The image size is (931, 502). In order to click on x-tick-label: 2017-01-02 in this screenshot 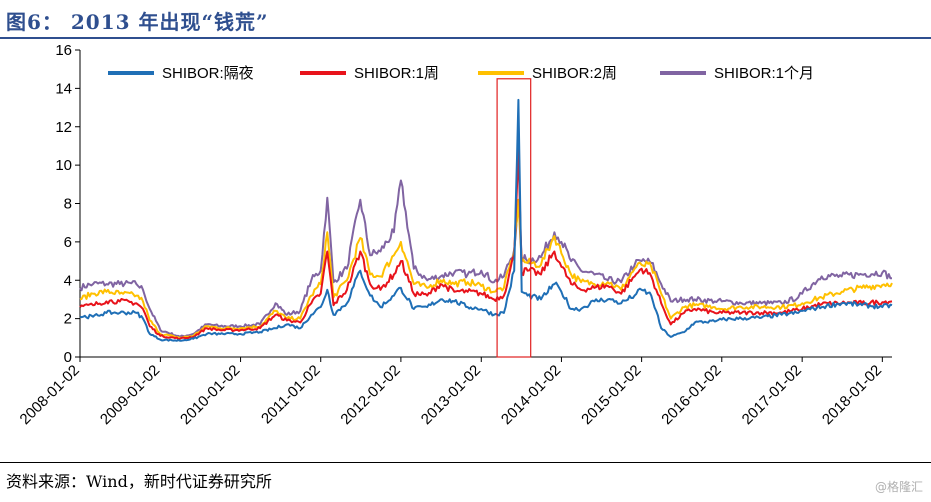, I will do `click(772, 395)`.